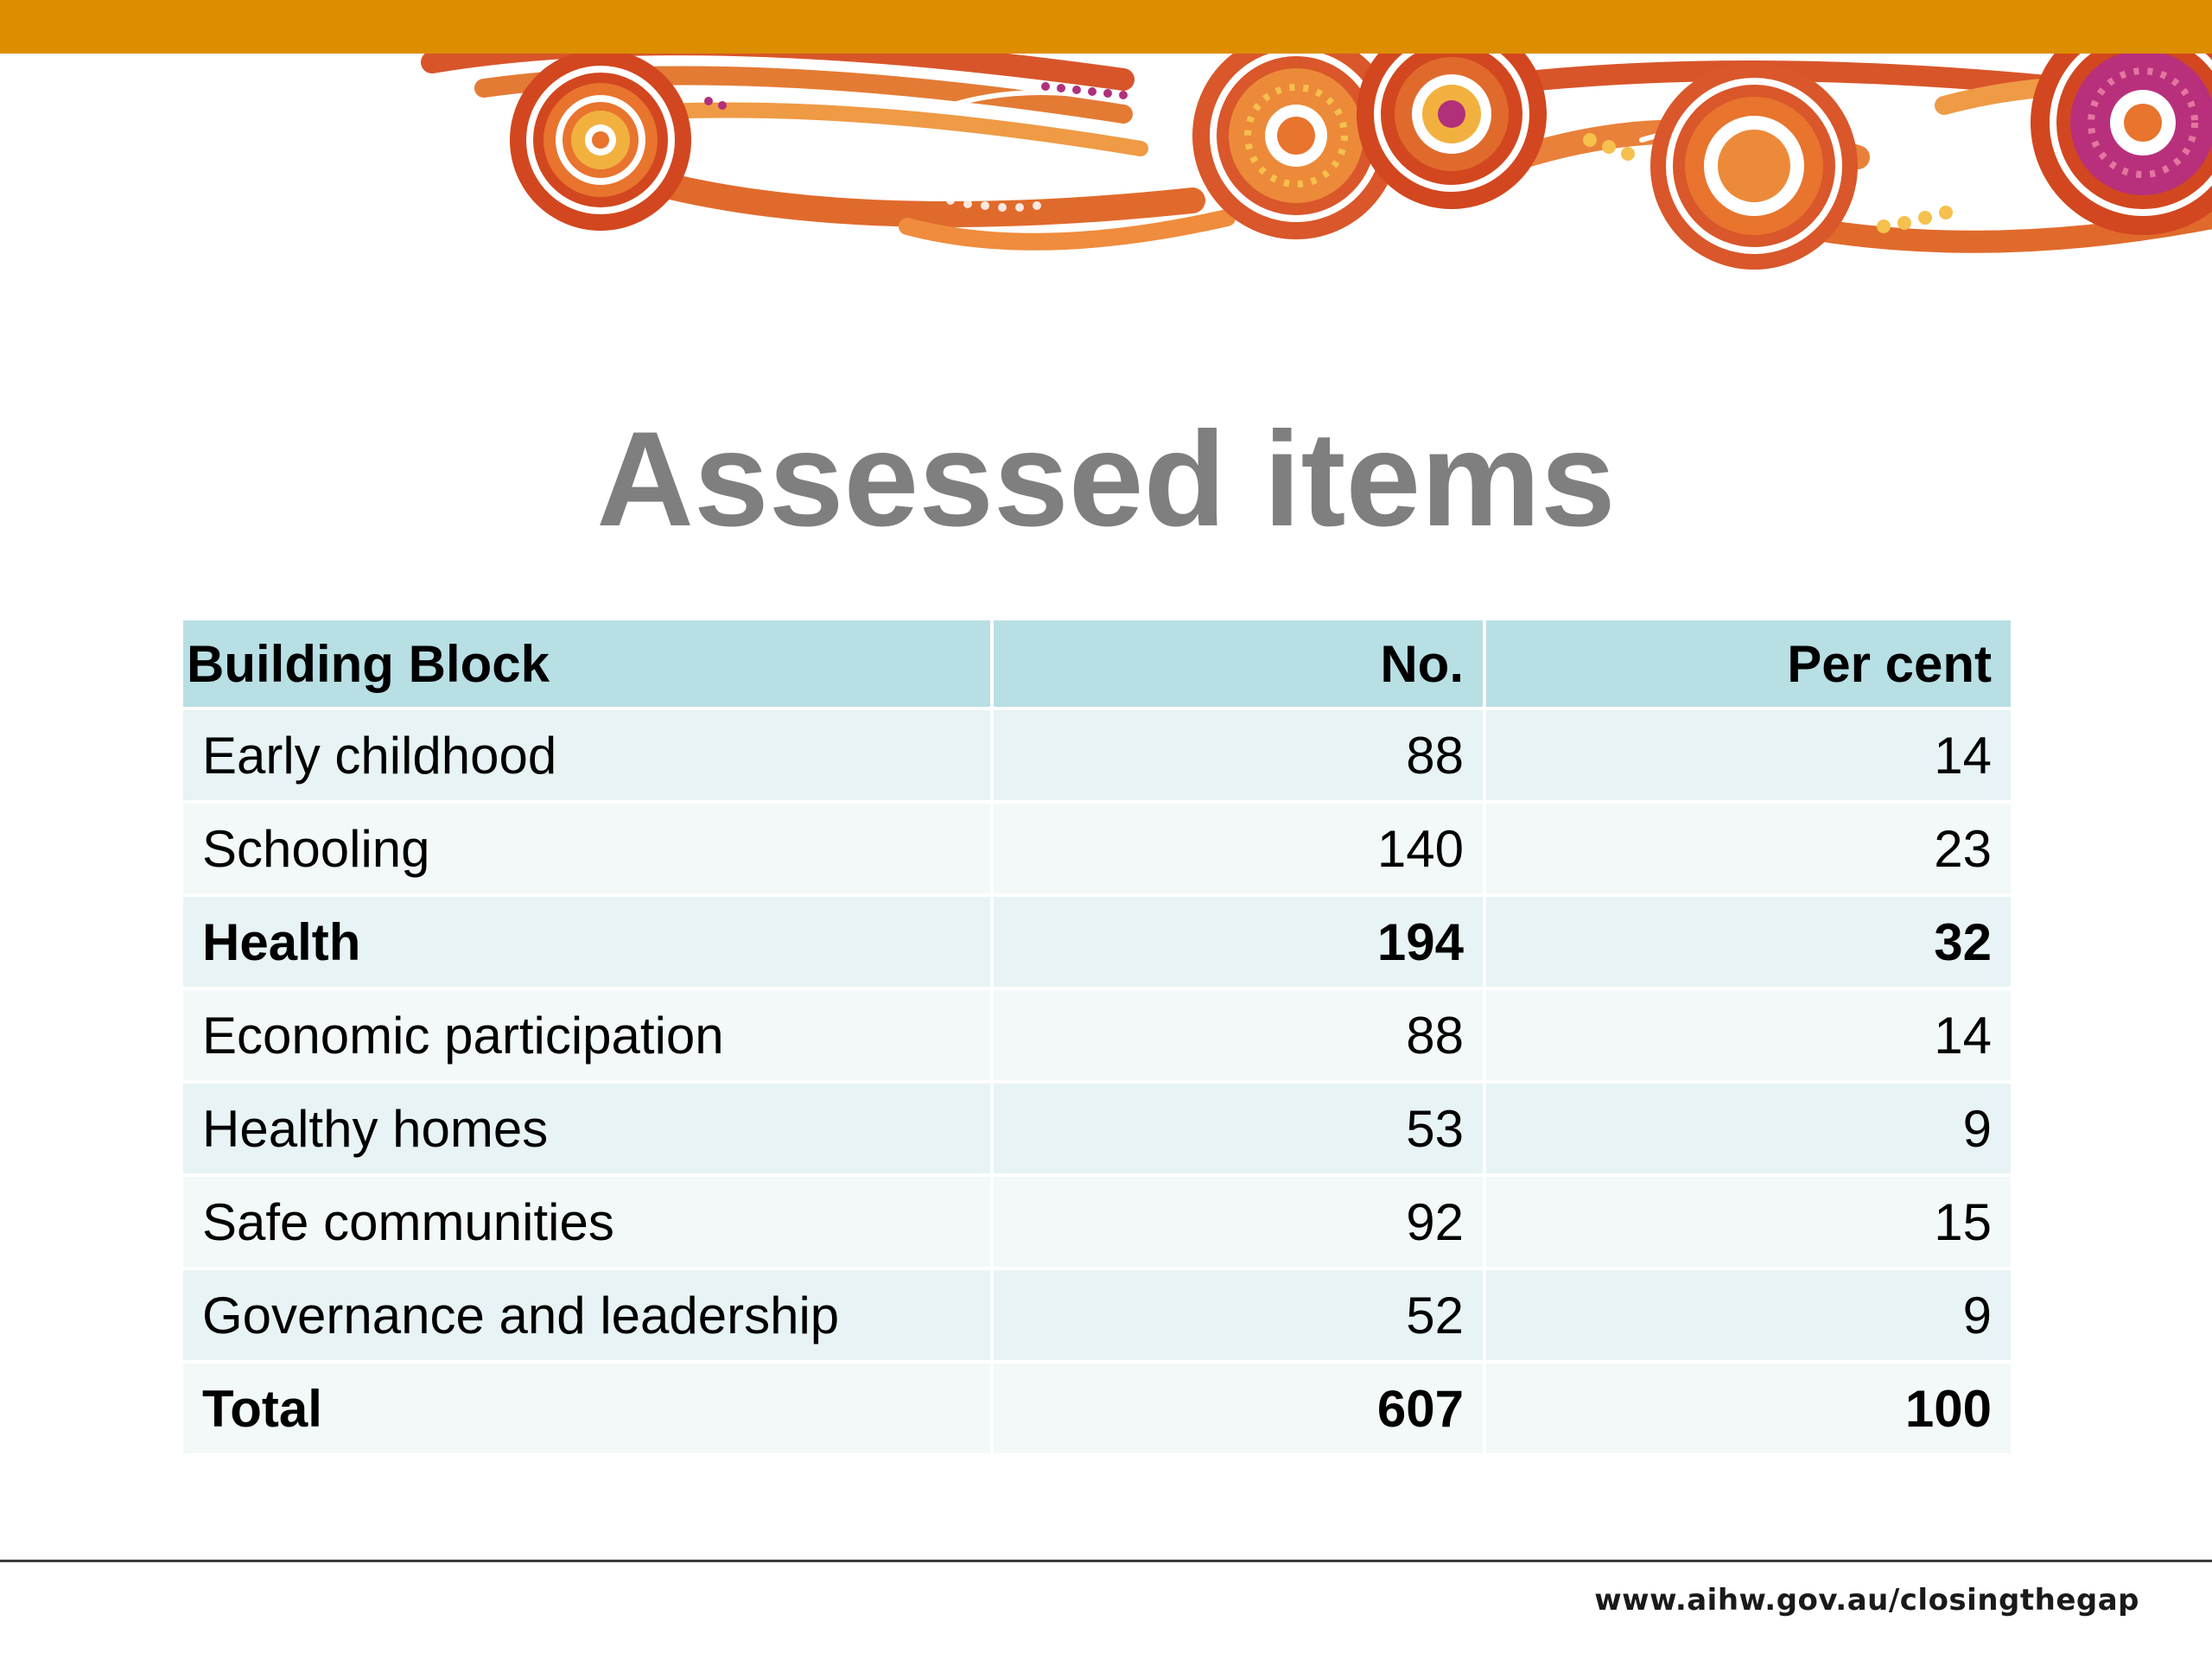  I want to click on row-percent: 15, so click(1748, 1222).